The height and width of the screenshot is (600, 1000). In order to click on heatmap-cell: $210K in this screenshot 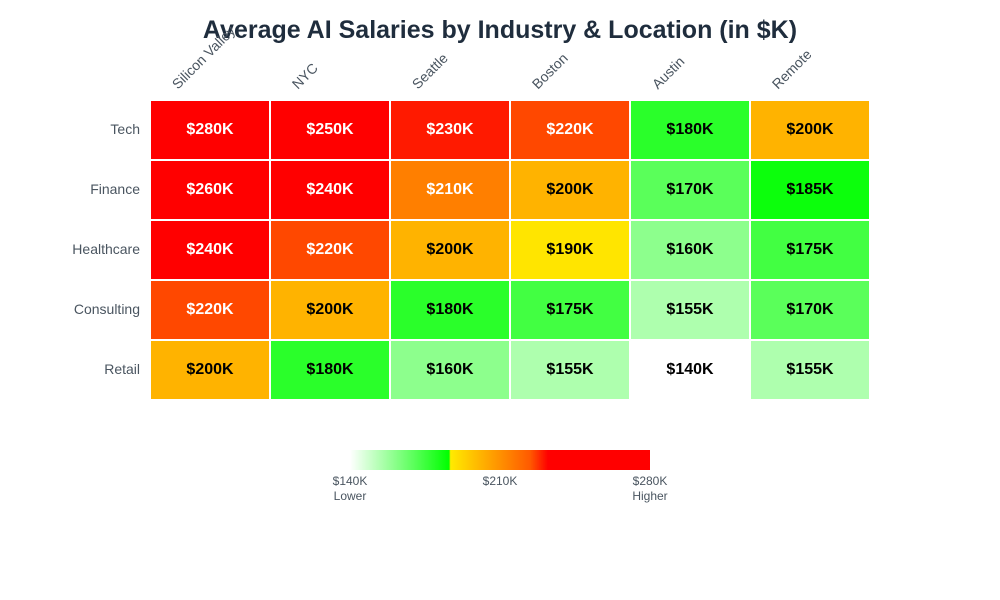, I will do `click(450, 190)`.